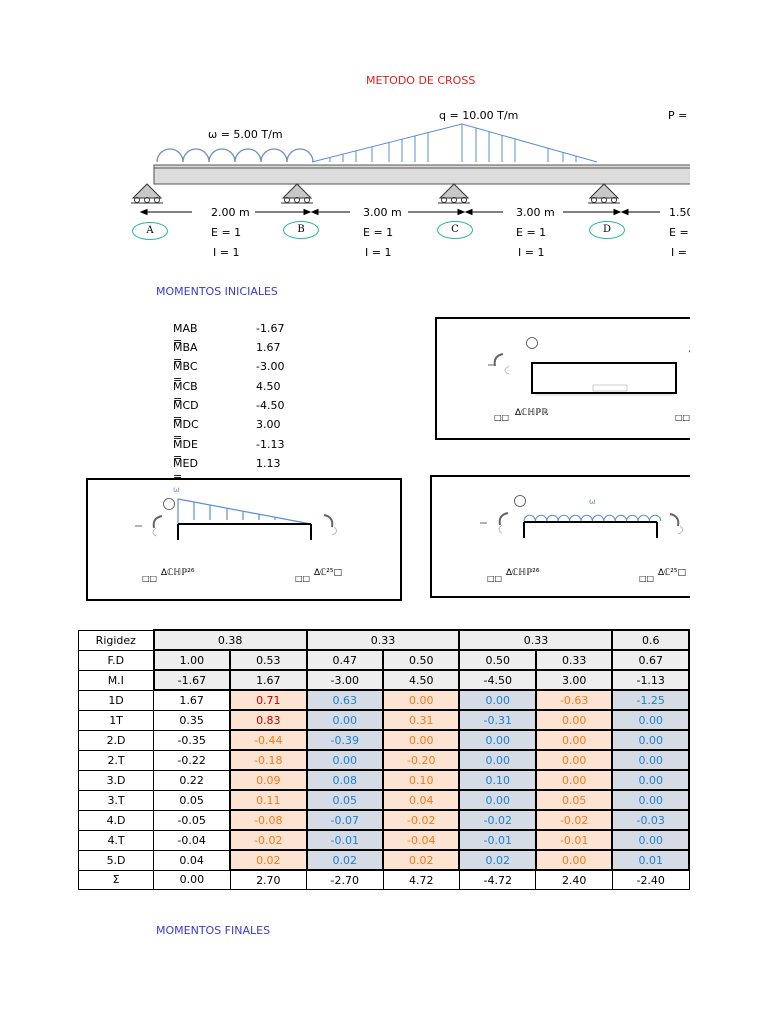  Describe the element at coordinates (268, 800) in the screenshot. I see `table-cell: 0.11` at that location.